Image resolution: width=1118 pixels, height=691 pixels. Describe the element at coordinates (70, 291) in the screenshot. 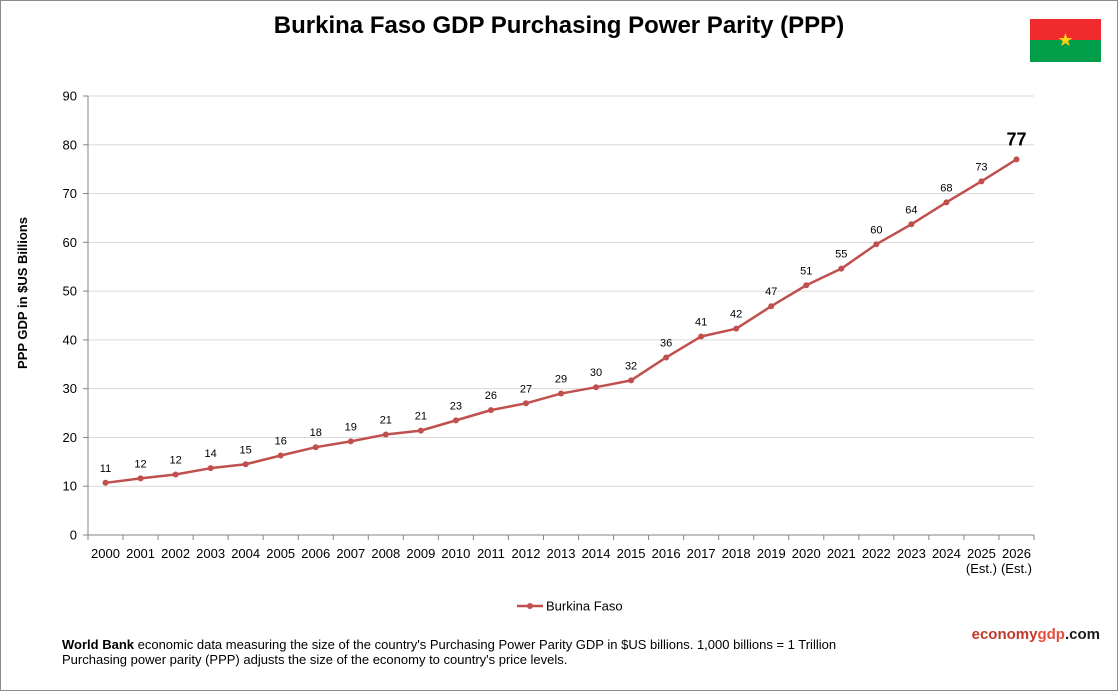

I see `y-tick-label: 50` at that location.